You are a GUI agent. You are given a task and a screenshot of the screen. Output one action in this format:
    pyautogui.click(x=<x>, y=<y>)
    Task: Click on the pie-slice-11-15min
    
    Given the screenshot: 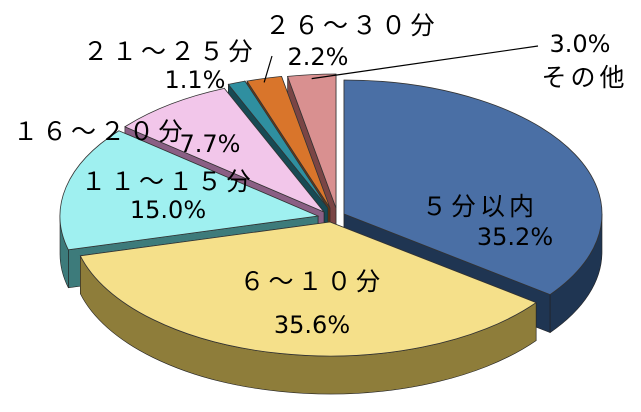 What is the action you would take?
    pyautogui.click(x=189, y=190)
    